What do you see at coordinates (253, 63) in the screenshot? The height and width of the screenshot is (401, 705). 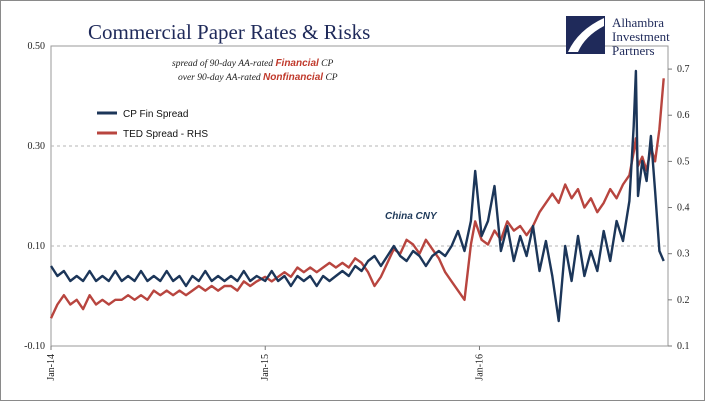 I see `annotation-line1: spread of 90-day AA-rated Financial CP` at bounding box center [253, 63].